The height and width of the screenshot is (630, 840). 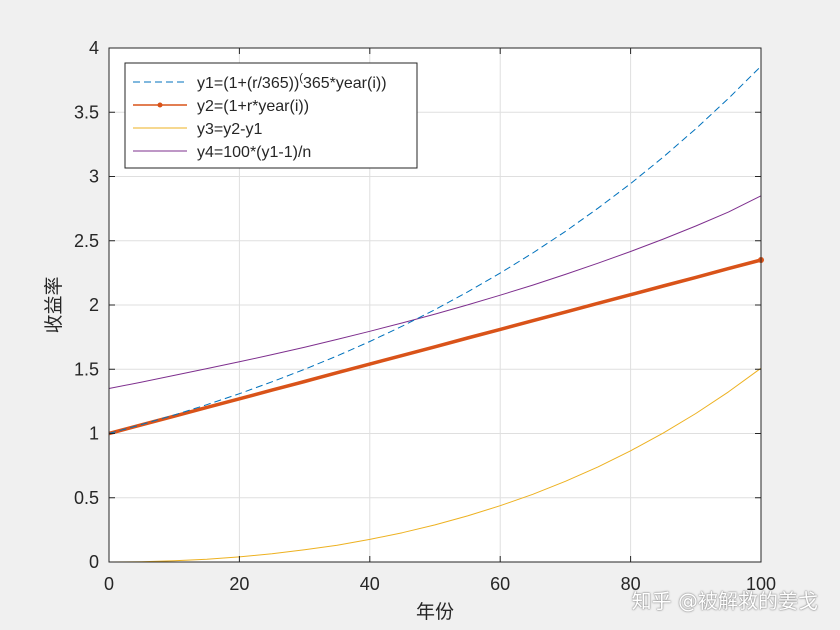 What do you see at coordinates (239, 584) in the screenshot?
I see `x-tick-label: 20` at bounding box center [239, 584].